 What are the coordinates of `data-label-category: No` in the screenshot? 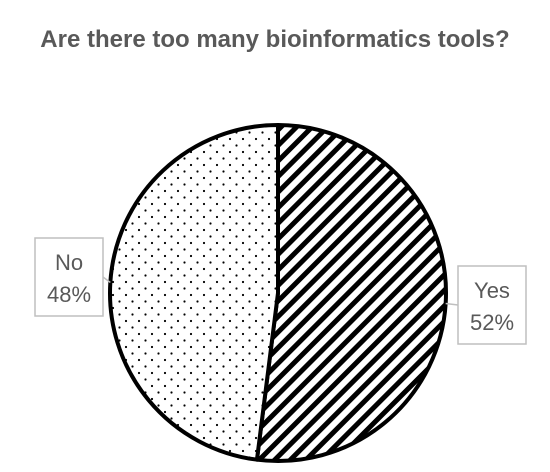 It's located at (69, 262).